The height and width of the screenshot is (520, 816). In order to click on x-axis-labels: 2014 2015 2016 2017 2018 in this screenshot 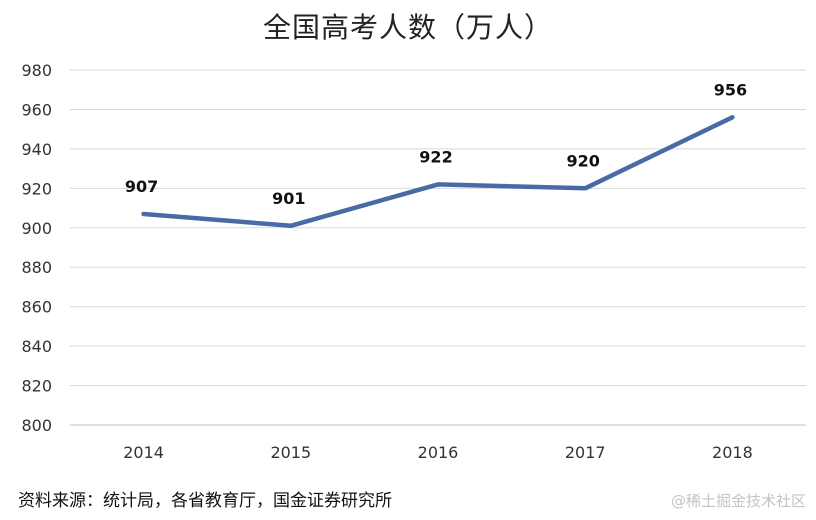, I will do `click(438, 452)`.